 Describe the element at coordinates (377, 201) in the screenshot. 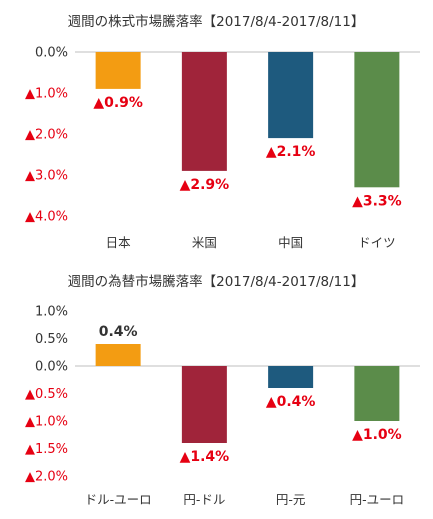

I see `stock-data-label: ▲3.3%` at that location.